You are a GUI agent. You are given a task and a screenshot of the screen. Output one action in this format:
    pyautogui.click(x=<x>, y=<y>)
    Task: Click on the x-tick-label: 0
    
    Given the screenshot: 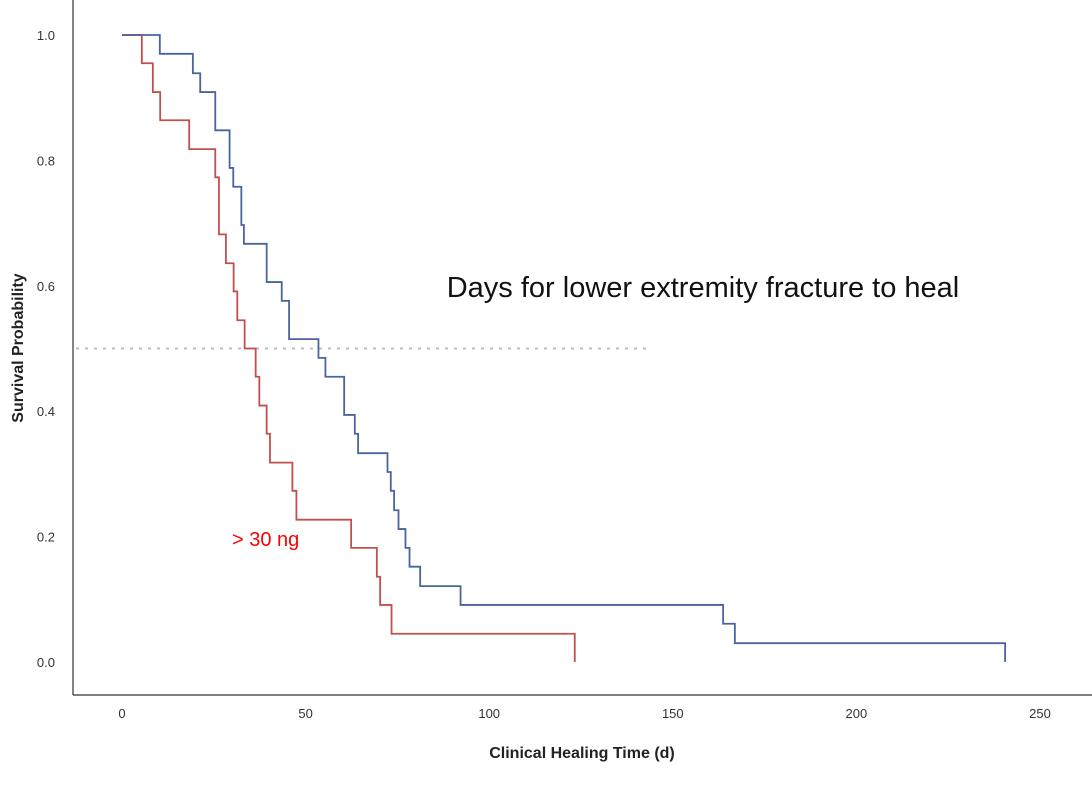 What is the action you would take?
    pyautogui.click(x=121, y=713)
    